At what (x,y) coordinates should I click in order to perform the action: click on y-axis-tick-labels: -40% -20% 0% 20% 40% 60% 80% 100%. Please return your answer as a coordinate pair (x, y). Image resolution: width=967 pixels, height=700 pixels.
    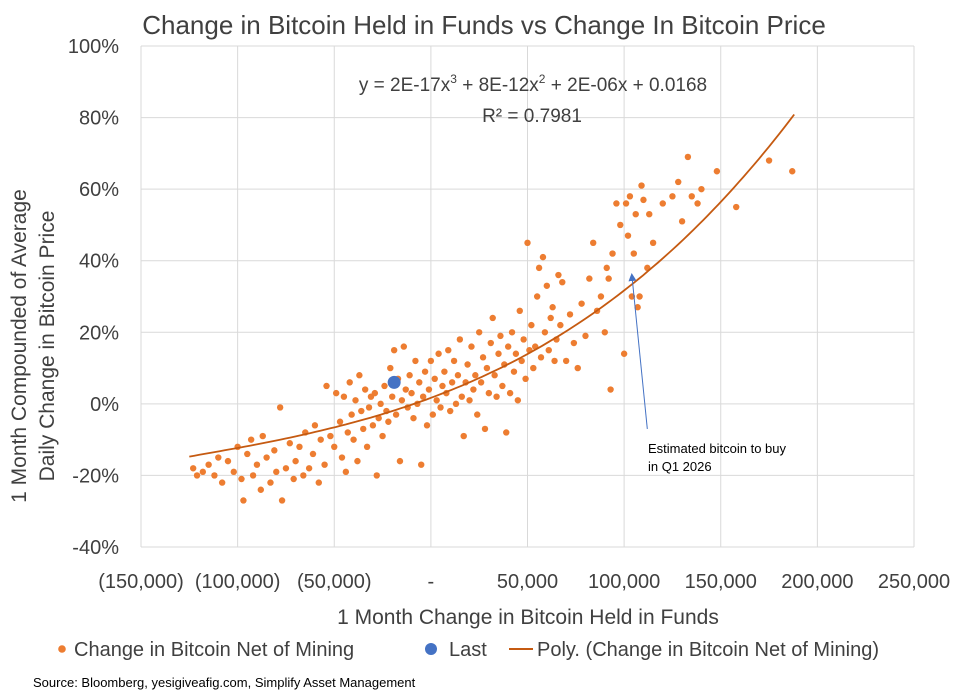
    Looking at the image, I should click on (93, 297).